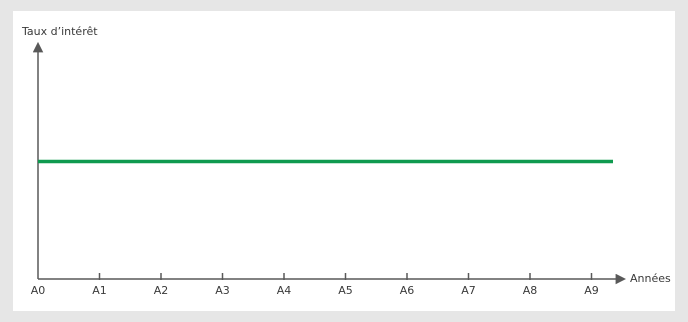  I want to click on x-tick-label: A5, so click(345, 290).